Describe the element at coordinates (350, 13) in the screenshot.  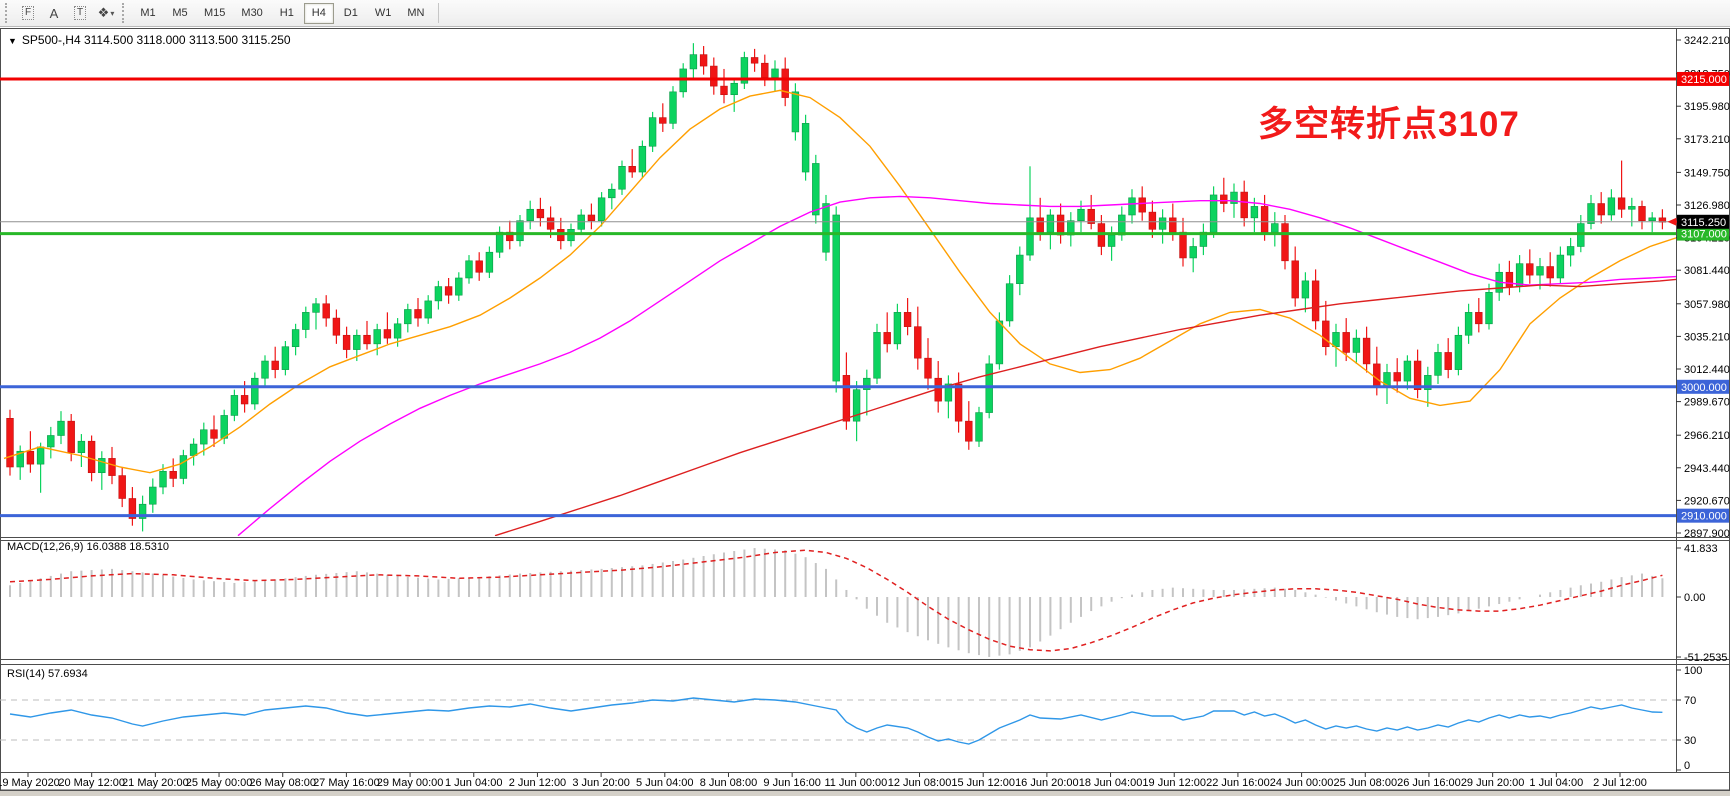
I see `timeframe-button-d1: D1` at that location.